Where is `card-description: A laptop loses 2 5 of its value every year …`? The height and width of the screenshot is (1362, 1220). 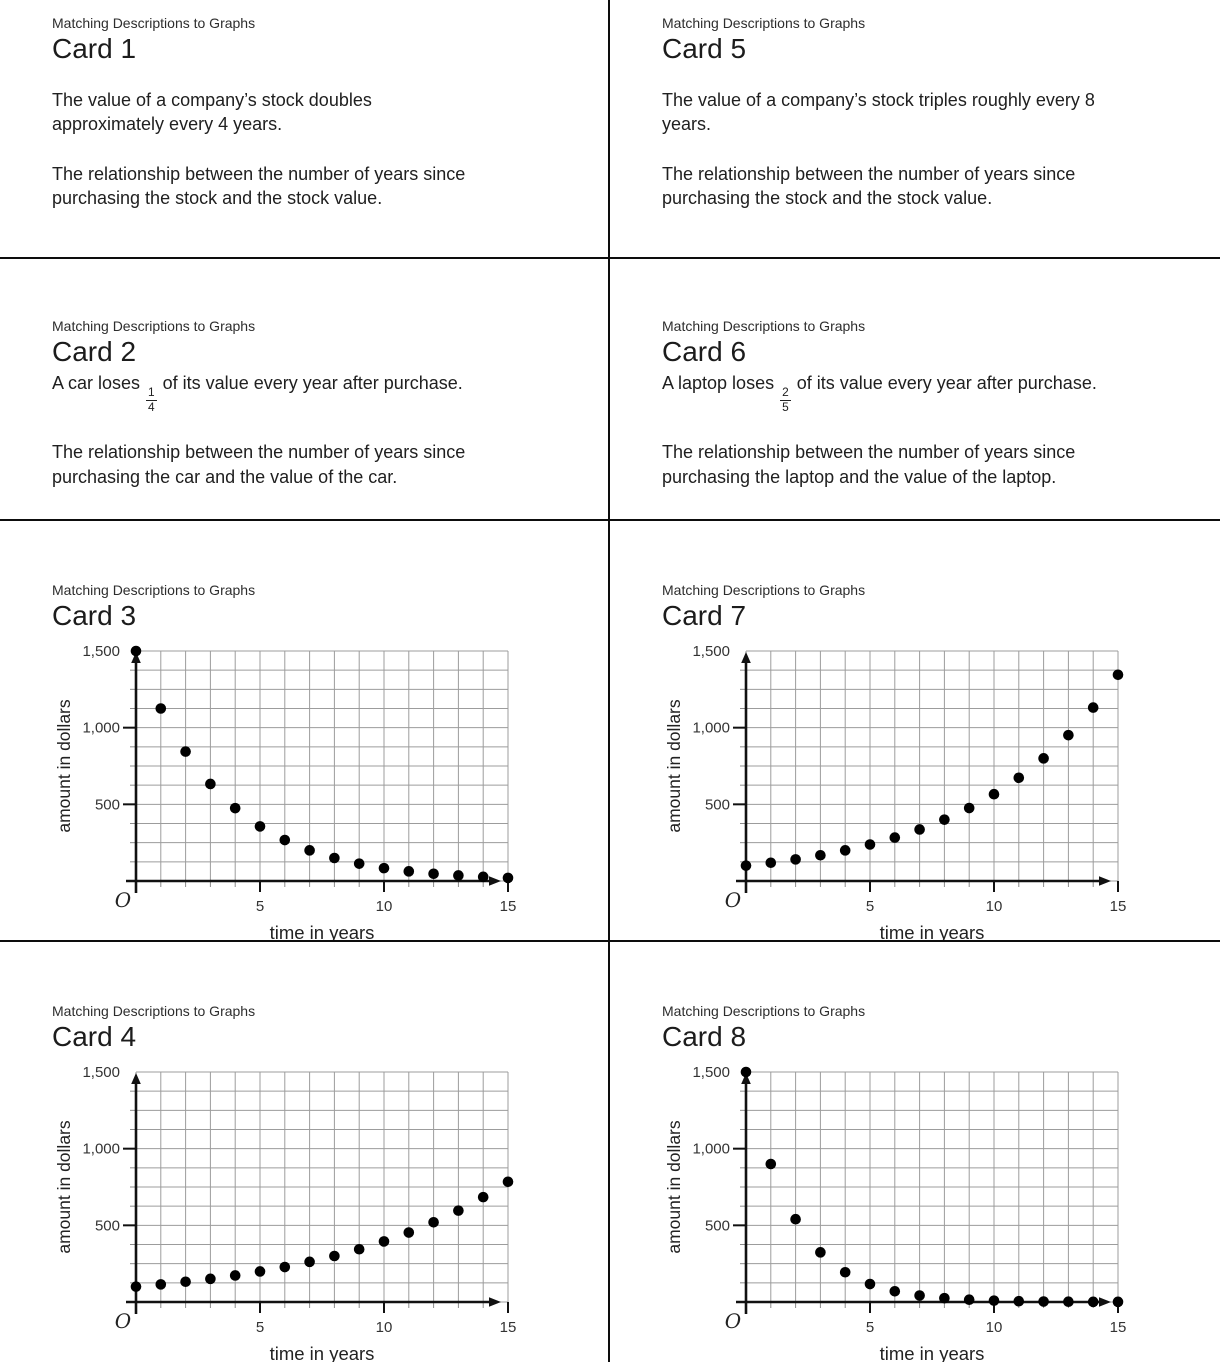 card-description: A laptop loses 2 5 of its value every year … is located at coordinates (926, 392).